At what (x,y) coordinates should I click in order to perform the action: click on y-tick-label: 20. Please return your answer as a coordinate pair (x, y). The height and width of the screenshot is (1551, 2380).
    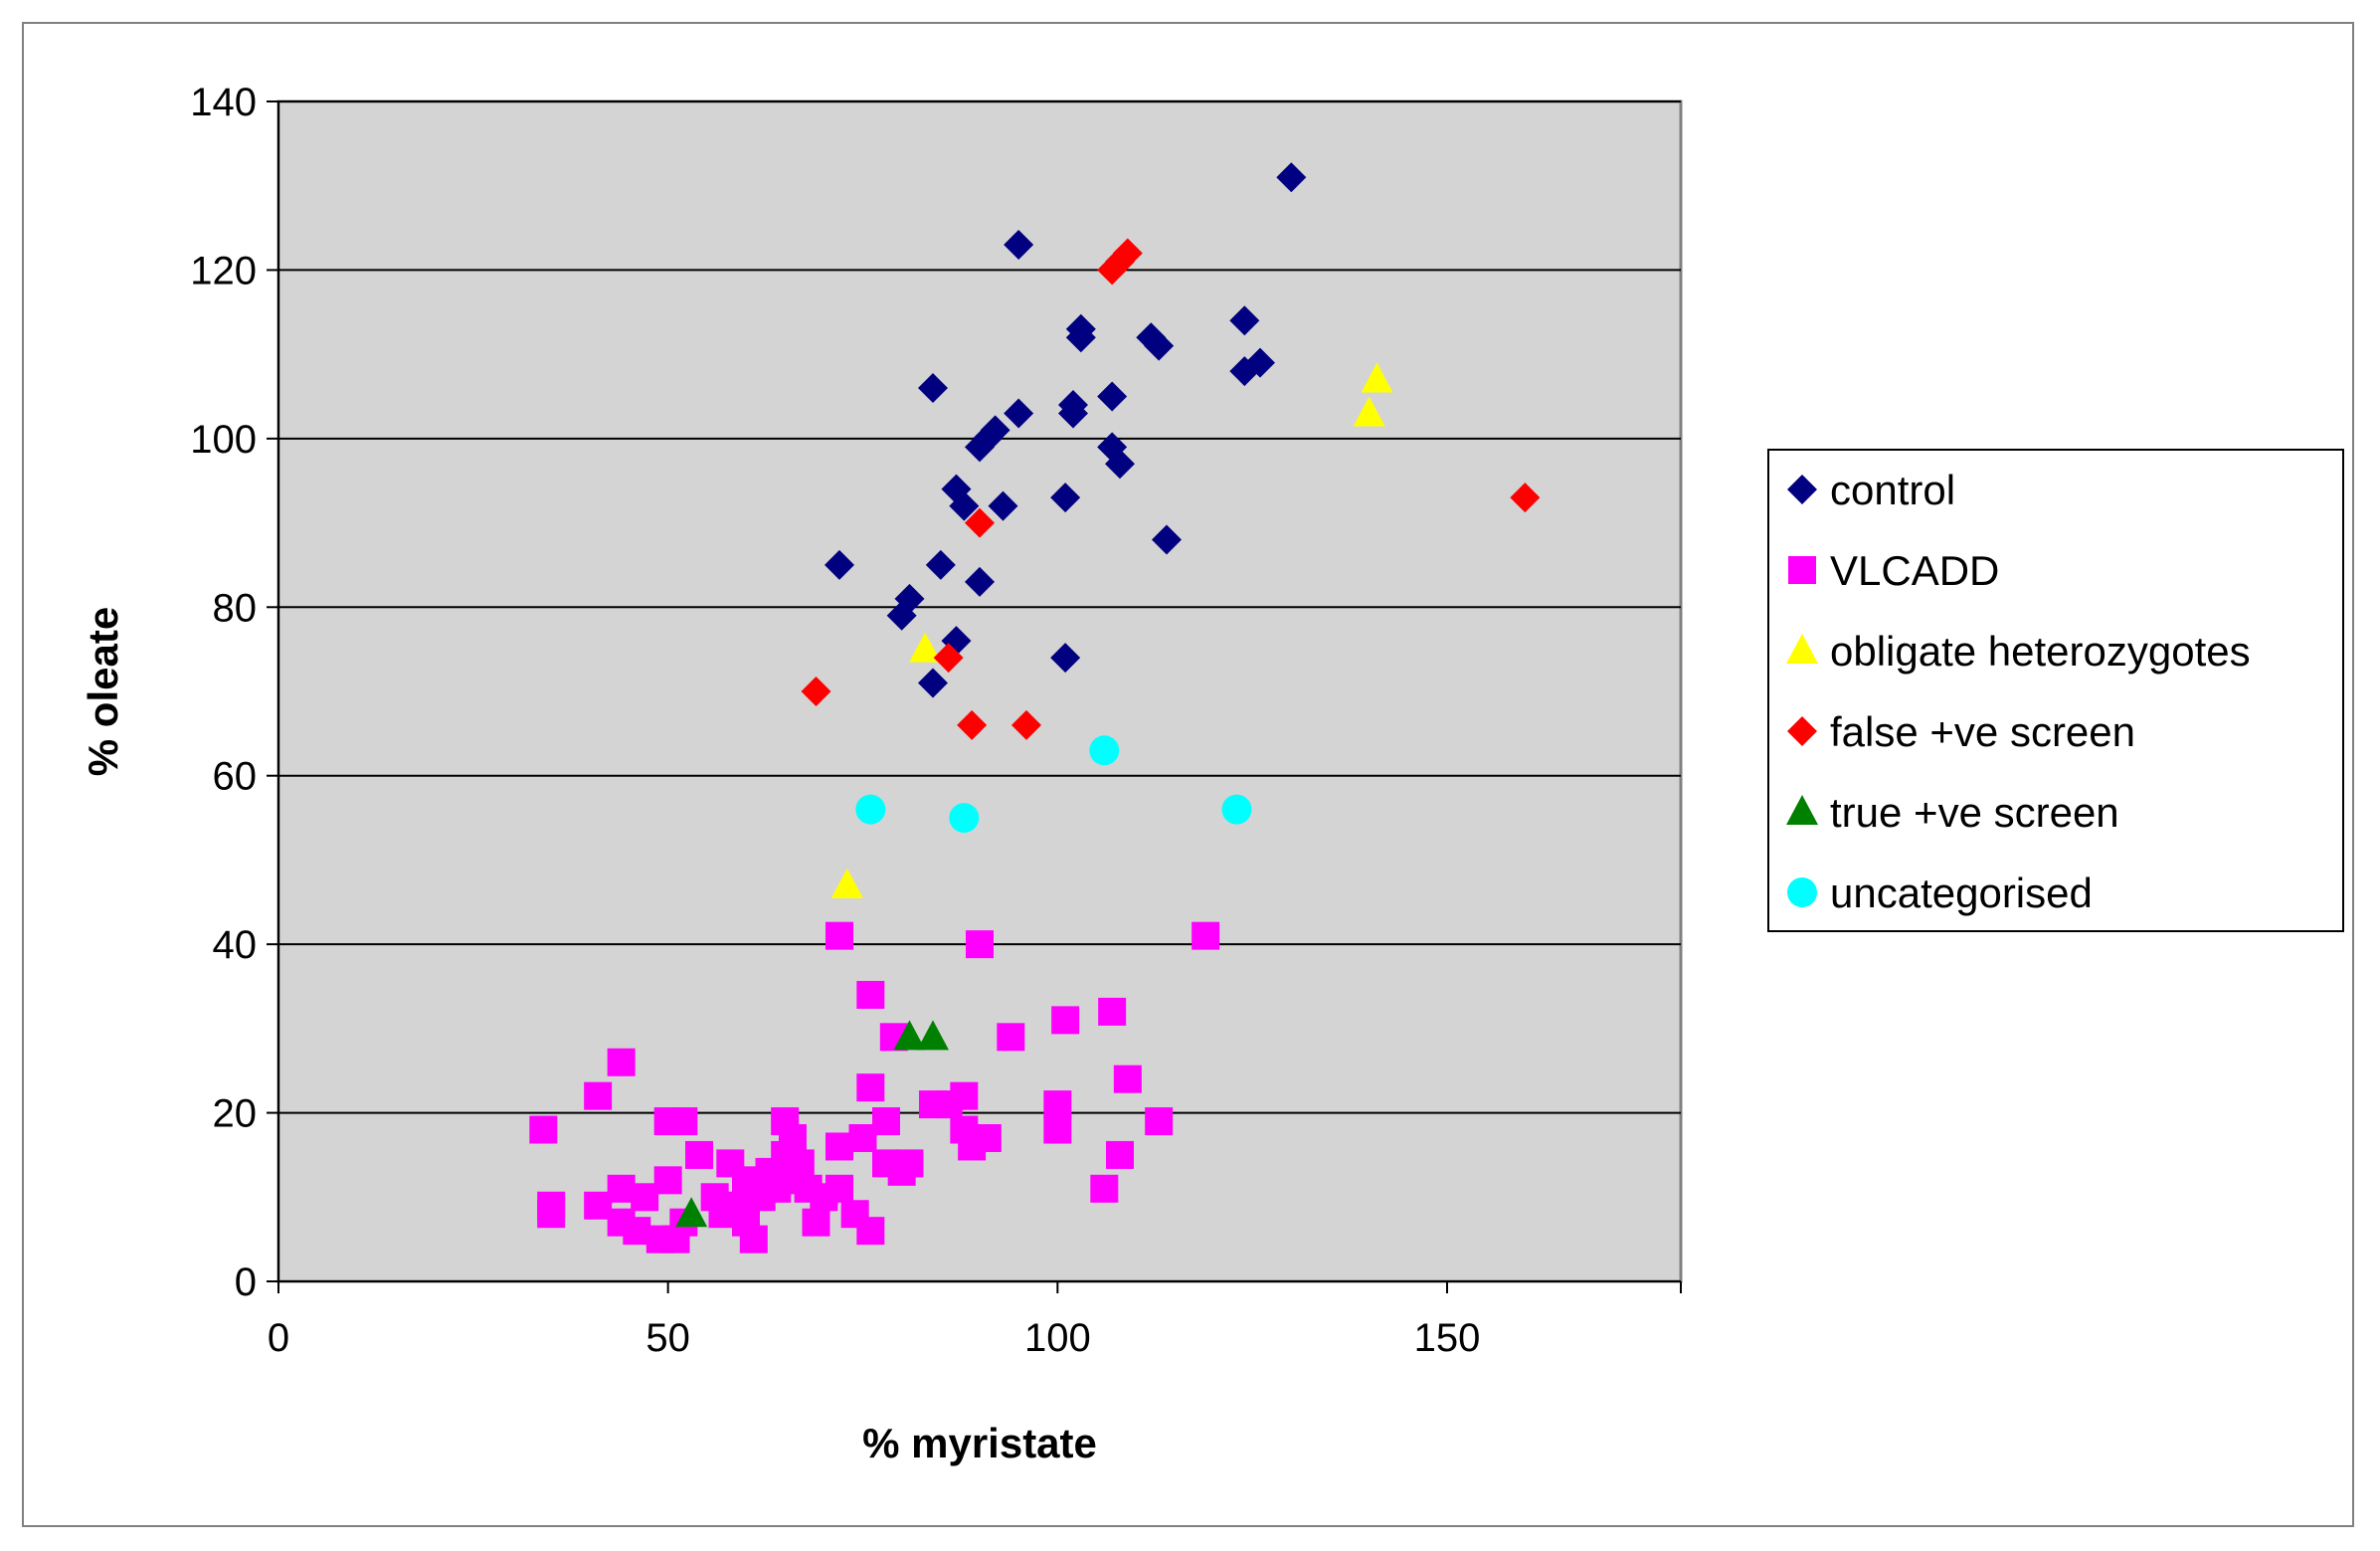
    Looking at the image, I should click on (235, 1114).